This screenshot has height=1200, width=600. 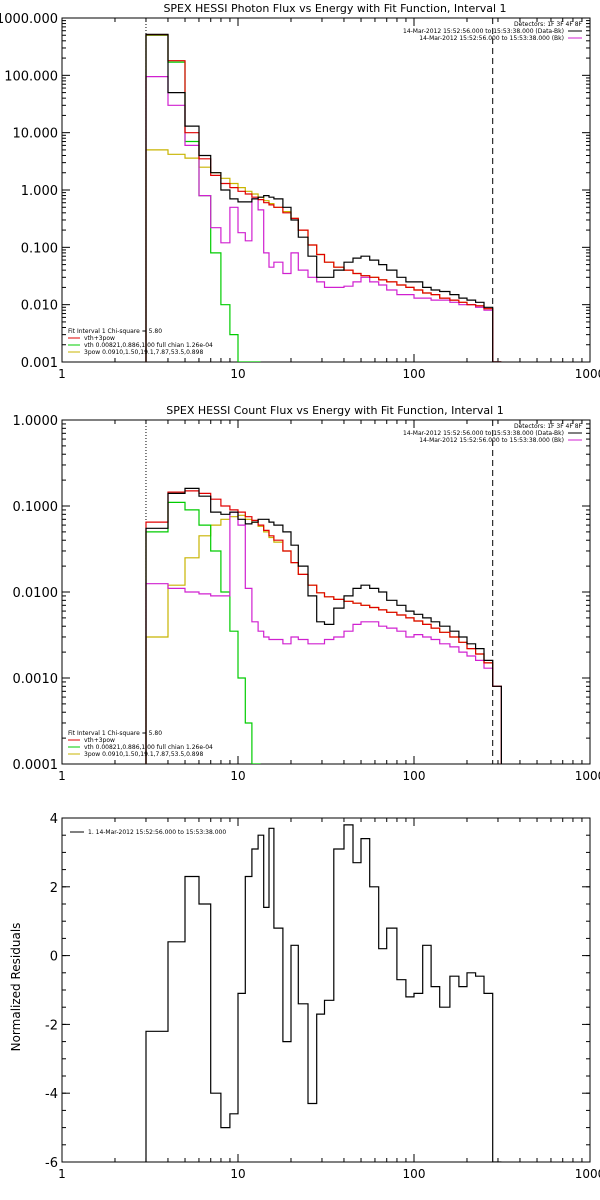 I want to click on y-tick-label: -4, so click(x=51, y=1094).